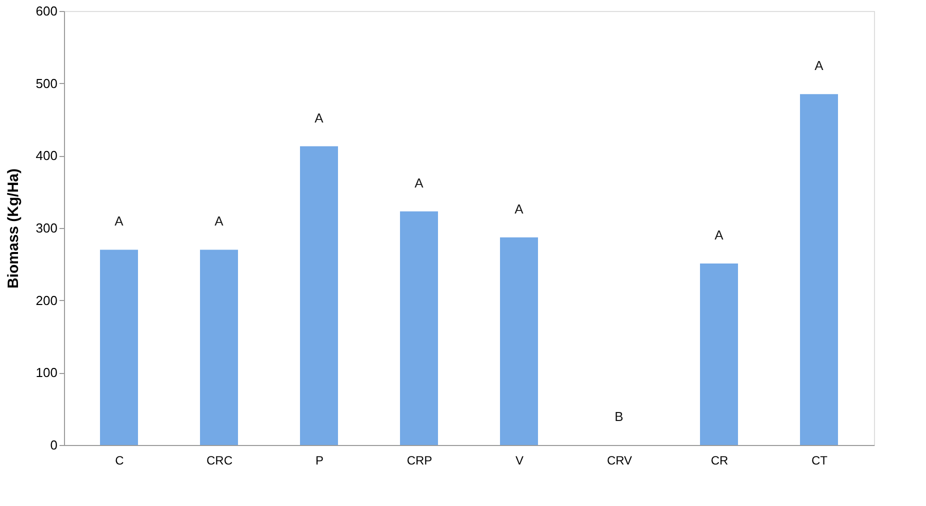 This screenshot has width=926, height=506. Describe the element at coordinates (13, 228) in the screenshot. I see `y-axis-title: Biomass (Kg/Ha)` at that location.